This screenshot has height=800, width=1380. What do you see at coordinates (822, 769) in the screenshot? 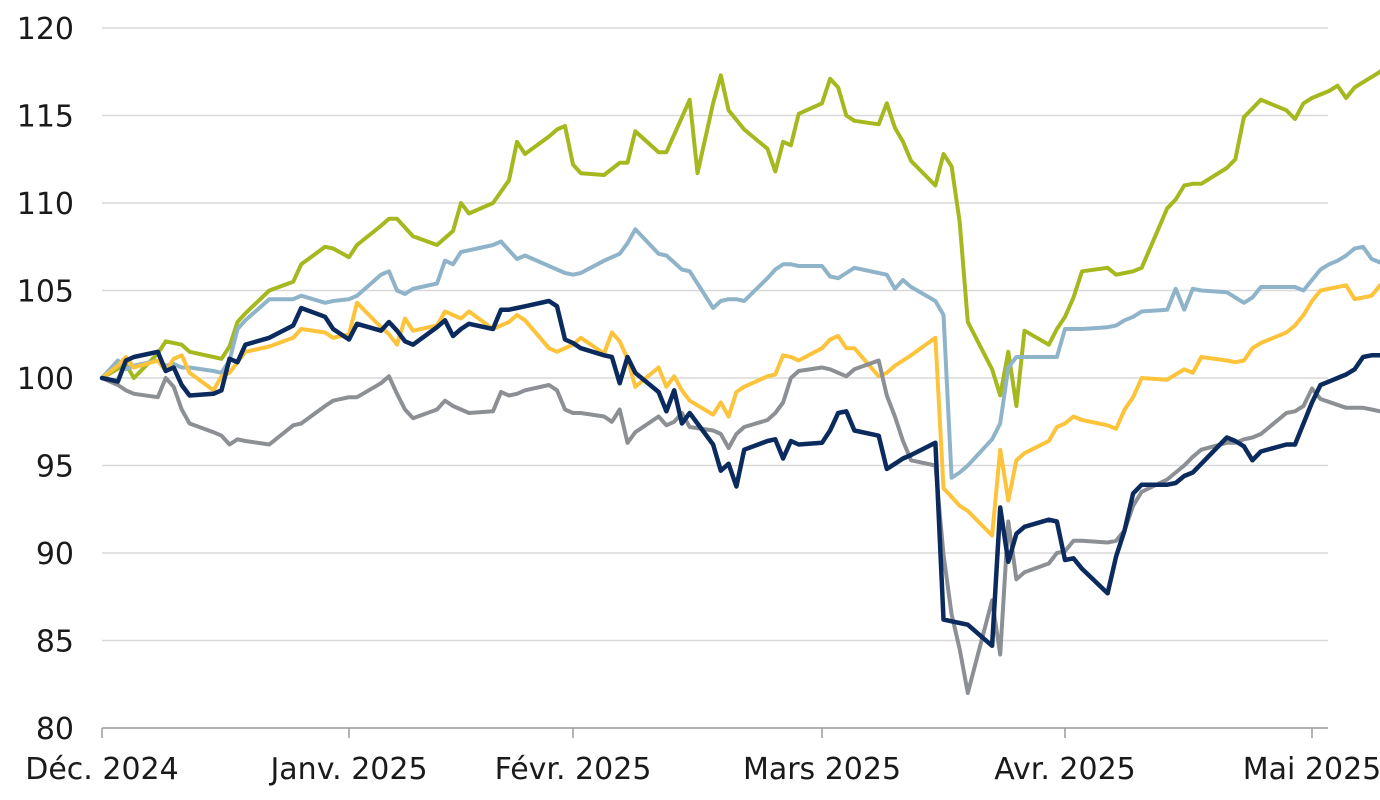
I see `x-tick-label: Mars 2025` at bounding box center [822, 769].